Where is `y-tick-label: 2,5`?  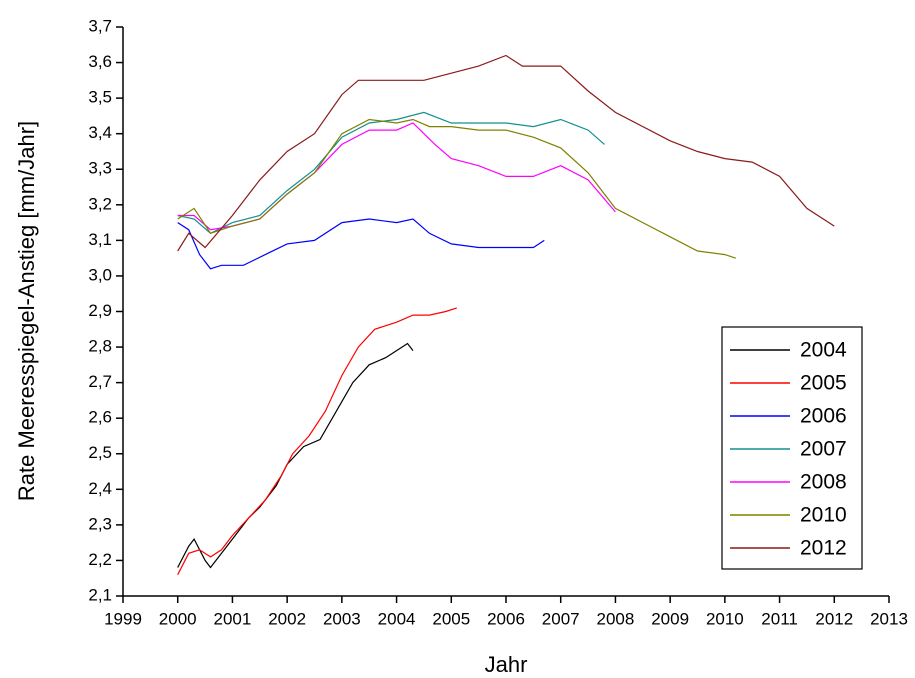 y-tick-label: 2,5 is located at coordinates (100, 452).